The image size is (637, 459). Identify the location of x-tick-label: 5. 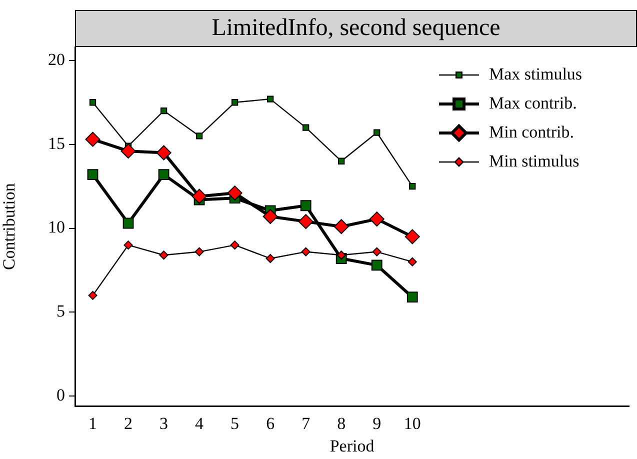
(235, 423).